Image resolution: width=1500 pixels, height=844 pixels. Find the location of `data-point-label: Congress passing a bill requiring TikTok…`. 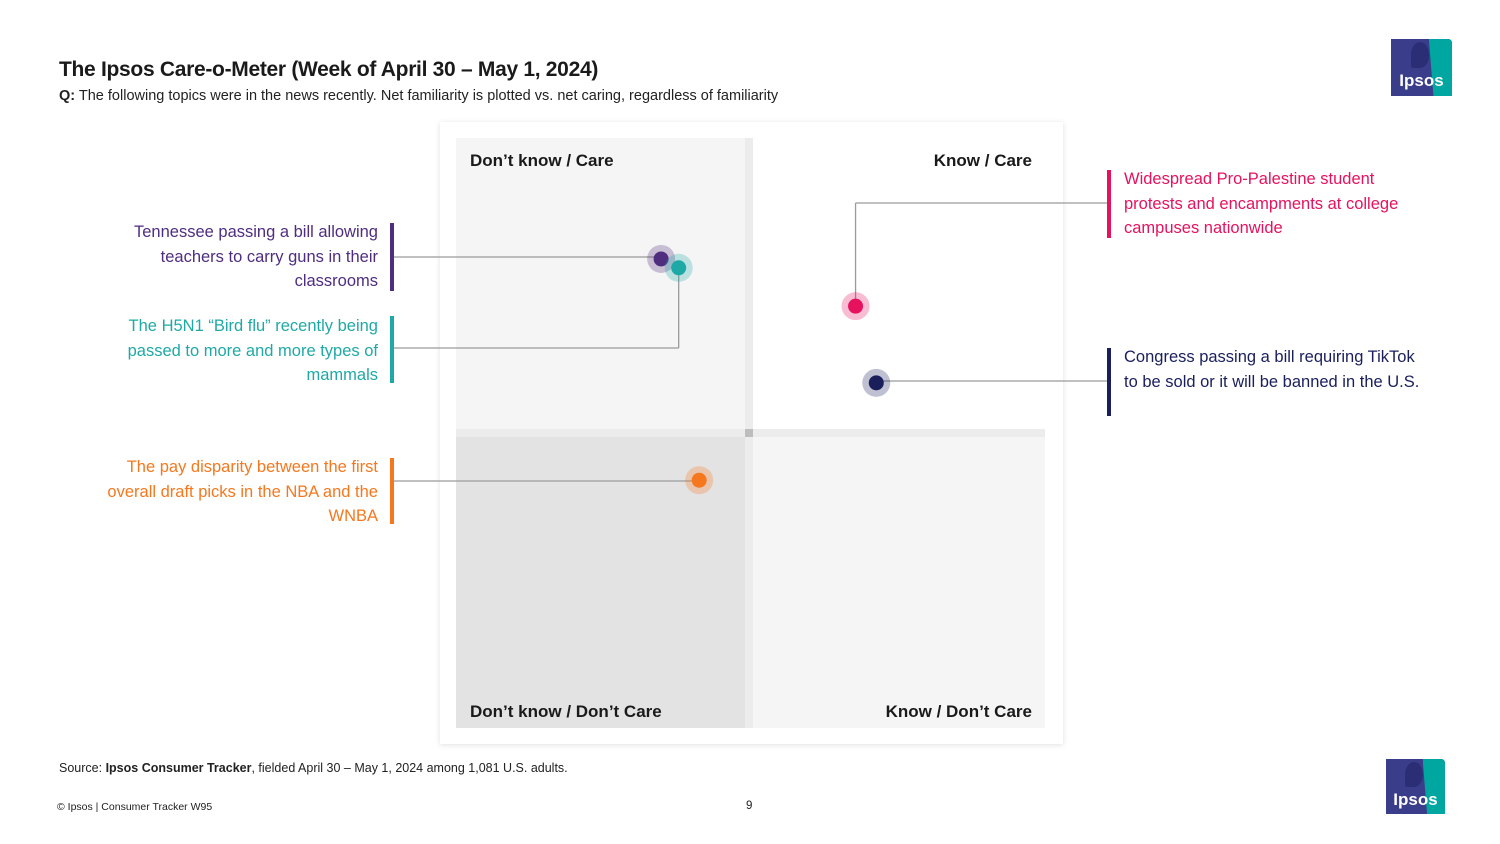

data-point-label: Congress passing a bill requiring TikTok… is located at coordinates (1272, 369).